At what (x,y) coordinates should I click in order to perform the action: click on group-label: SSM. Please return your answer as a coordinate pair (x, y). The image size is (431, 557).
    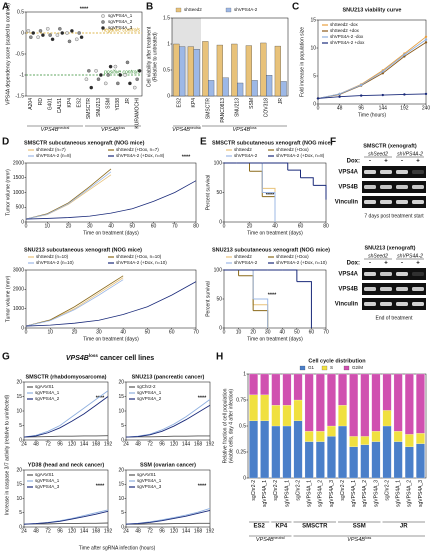
    Looking at the image, I should click on (359, 527).